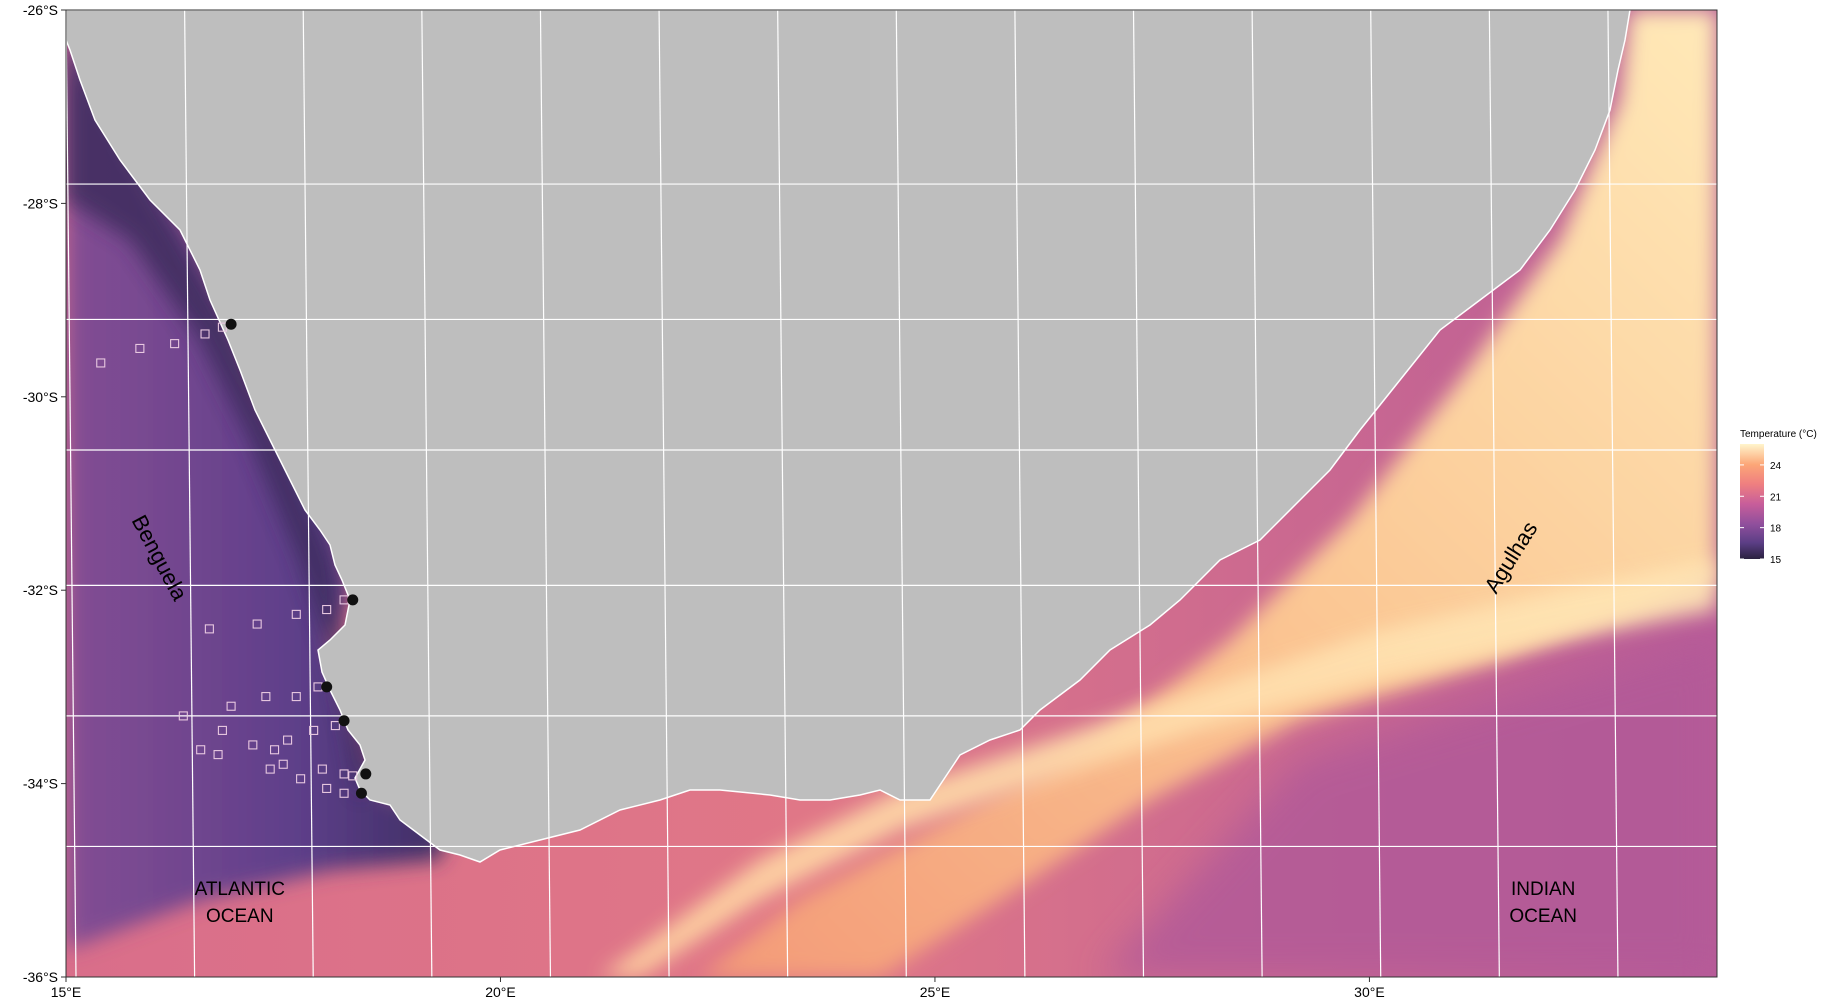 Image resolution: width=1829 pixels, height=1004 pixels. I want to click on temperature-legend: Temperature (°C) 24 21 18 15, so click(1778, 497).